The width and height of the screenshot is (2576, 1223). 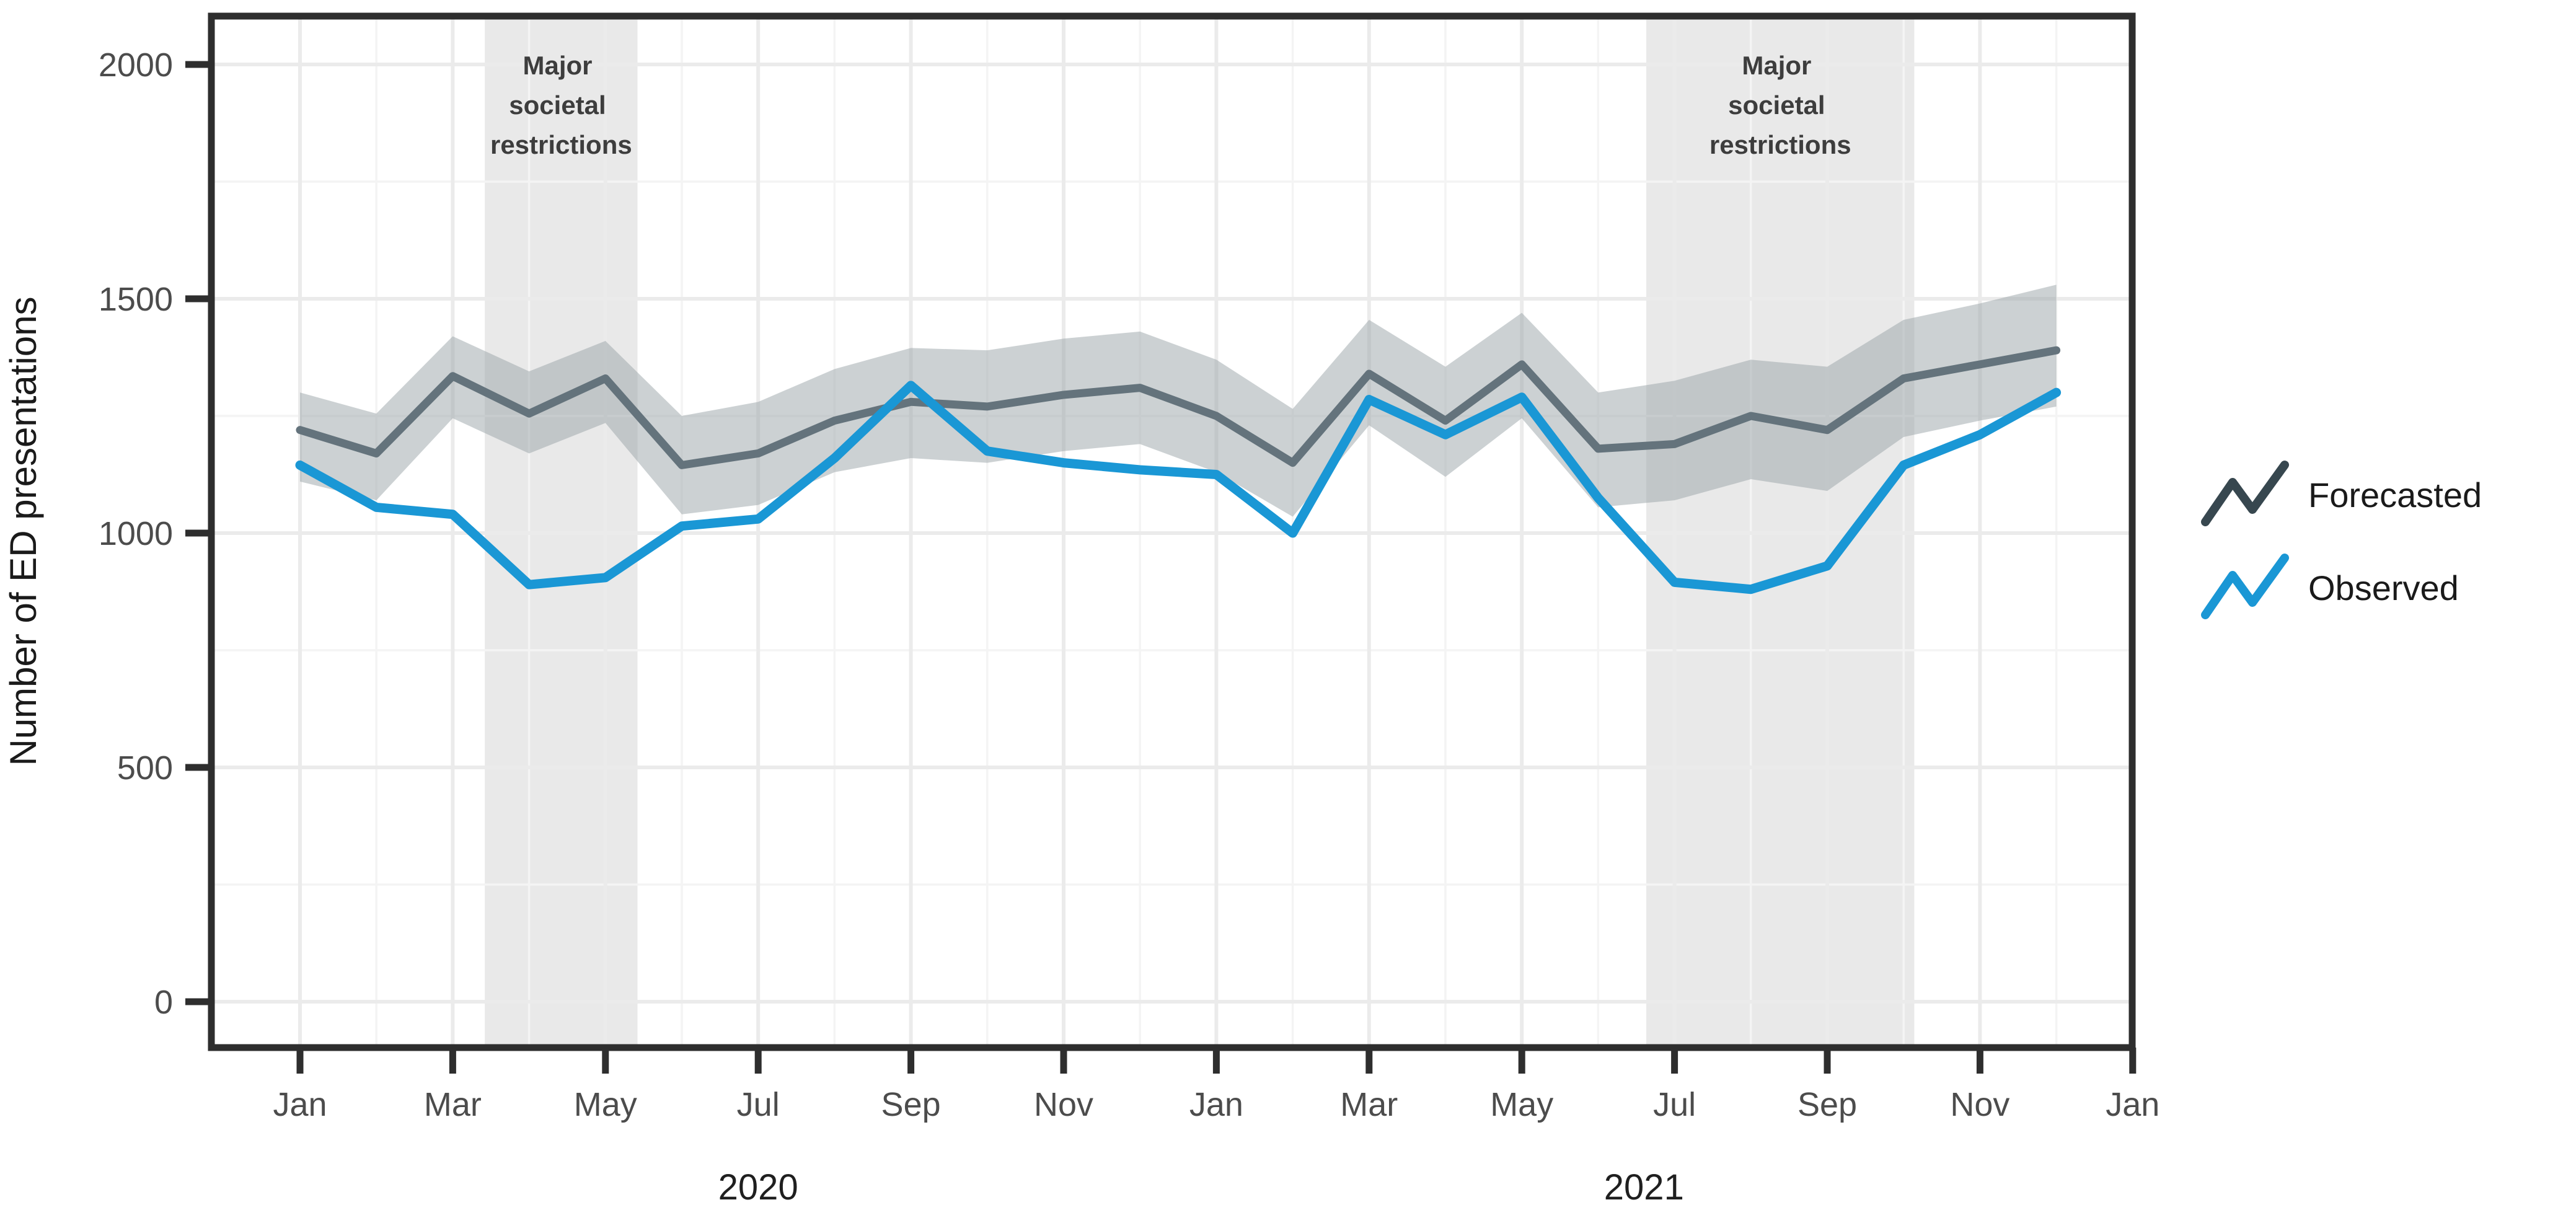 What do you see at coordinates (2341, 540) in the screenshot?
I see `legend: Forecasted Observed` at bounding box center [2341, 540].